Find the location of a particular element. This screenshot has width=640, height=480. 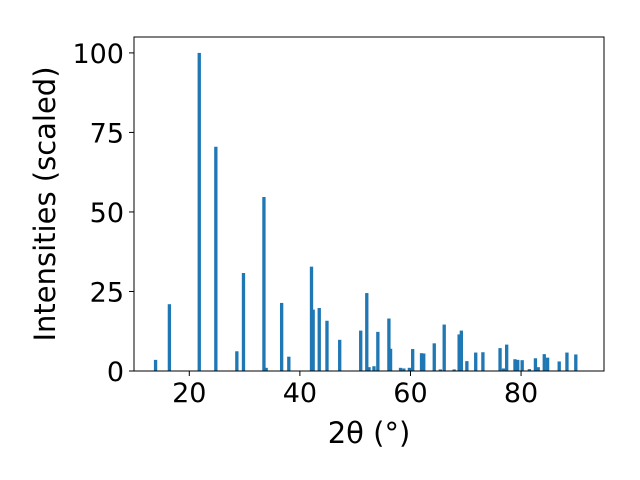

y-tick-label: 25 is located at coordinates (107, 292).